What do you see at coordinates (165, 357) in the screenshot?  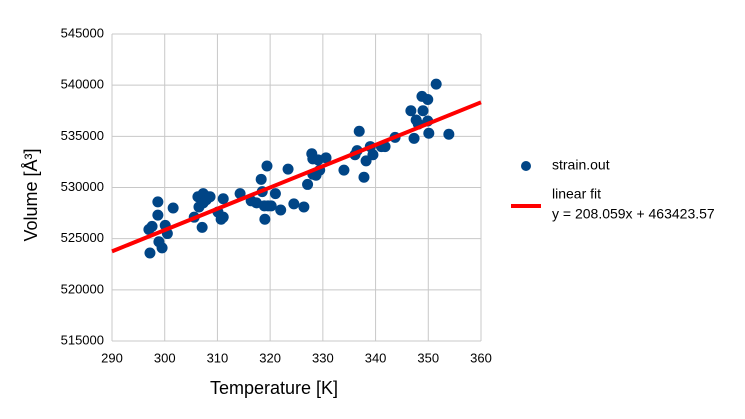 I see `x-tick-label: 300` at bounding box center [165, 357].